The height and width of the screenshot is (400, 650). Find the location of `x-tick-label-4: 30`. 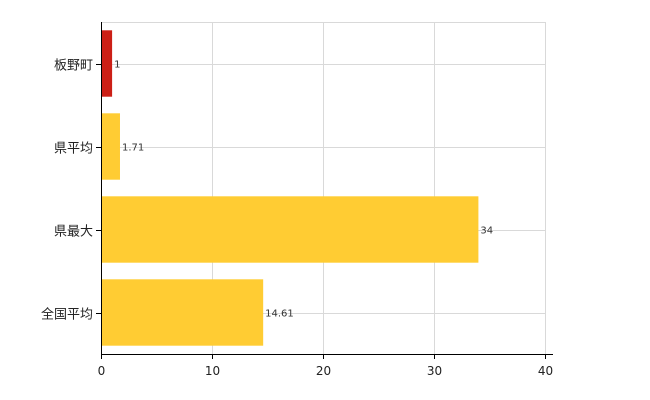

x-tick-label-4: 30 is located at coordinates (434, 371).